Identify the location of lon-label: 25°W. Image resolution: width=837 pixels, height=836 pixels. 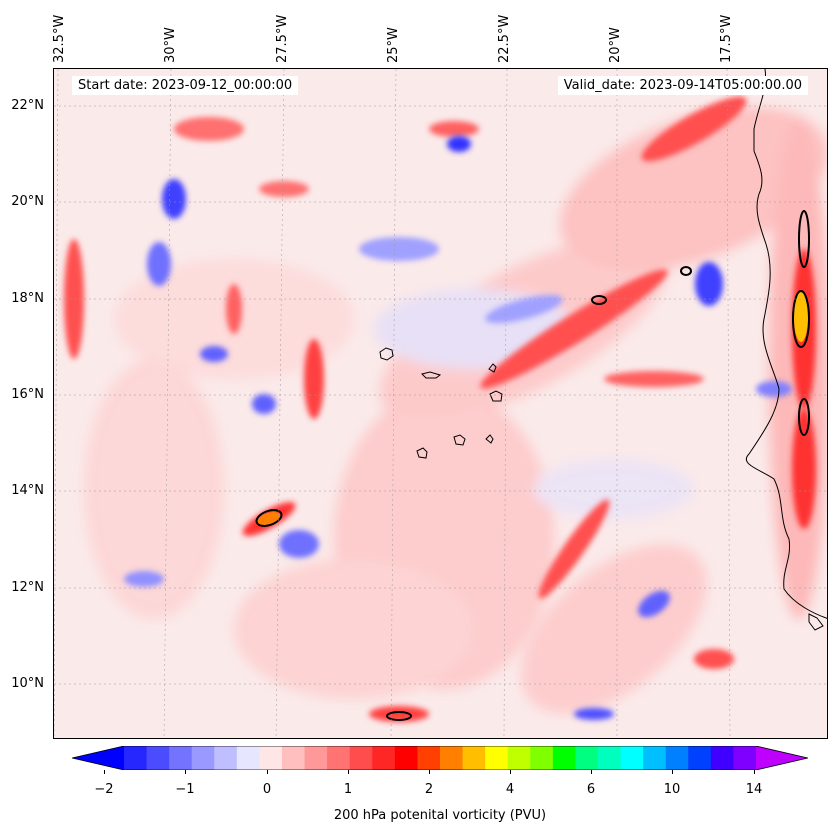
(393, 45).